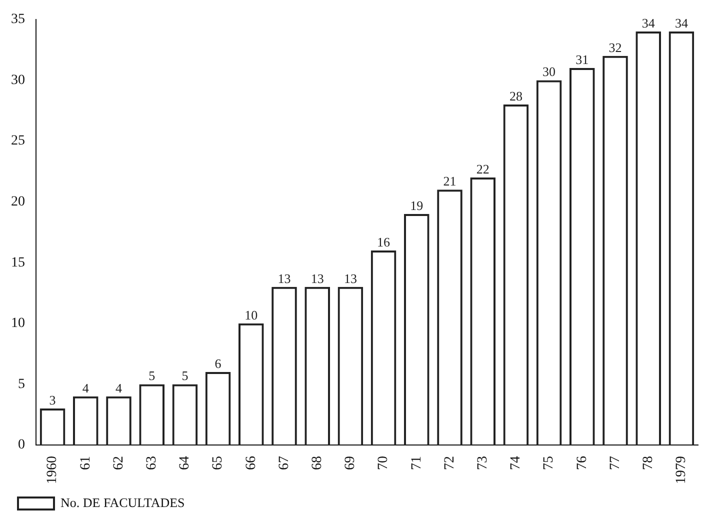 The height and width of the screenshot is (528, 716). I want to click on x-tick-label: 77, so click(615, 463).